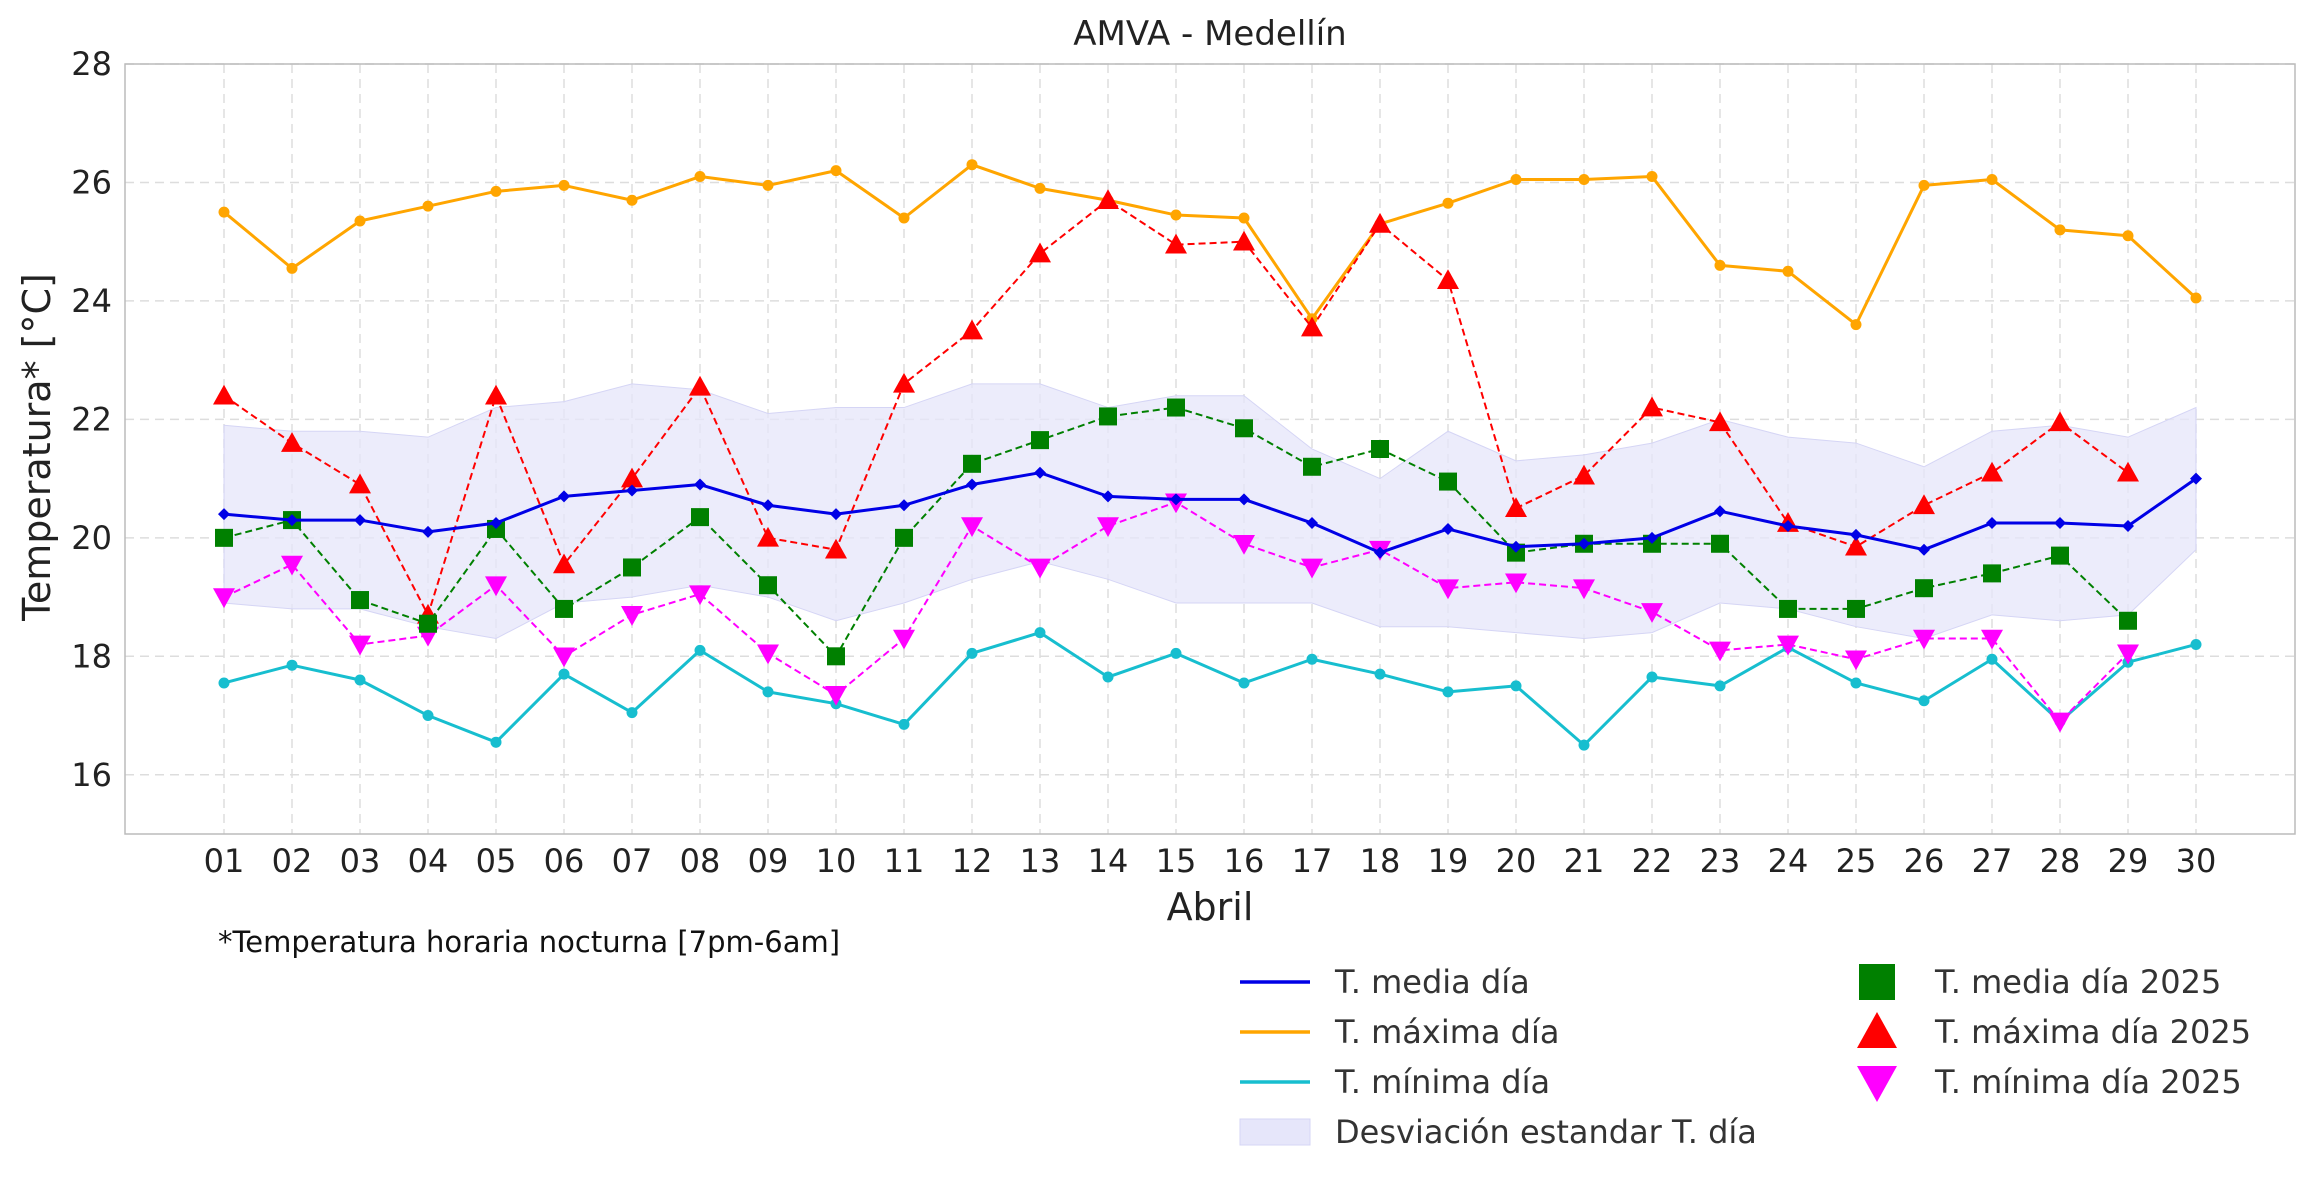 Image resolution: width=2314 pixels, height=1183 pixels. I want to click on x-tick-label: 11, so click(904, 861).